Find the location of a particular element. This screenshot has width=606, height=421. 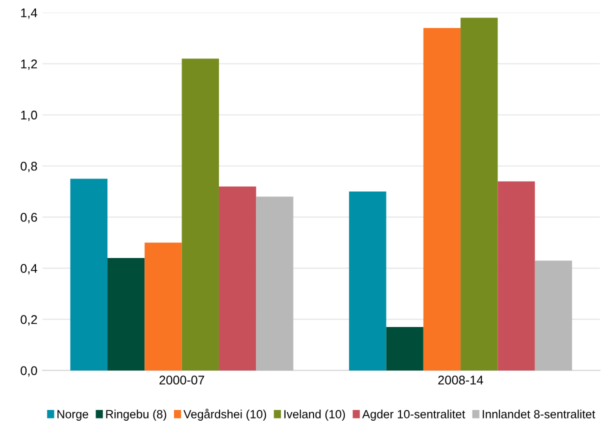

x-tick-label: 2000-07 is located at coordinates (181, 380).